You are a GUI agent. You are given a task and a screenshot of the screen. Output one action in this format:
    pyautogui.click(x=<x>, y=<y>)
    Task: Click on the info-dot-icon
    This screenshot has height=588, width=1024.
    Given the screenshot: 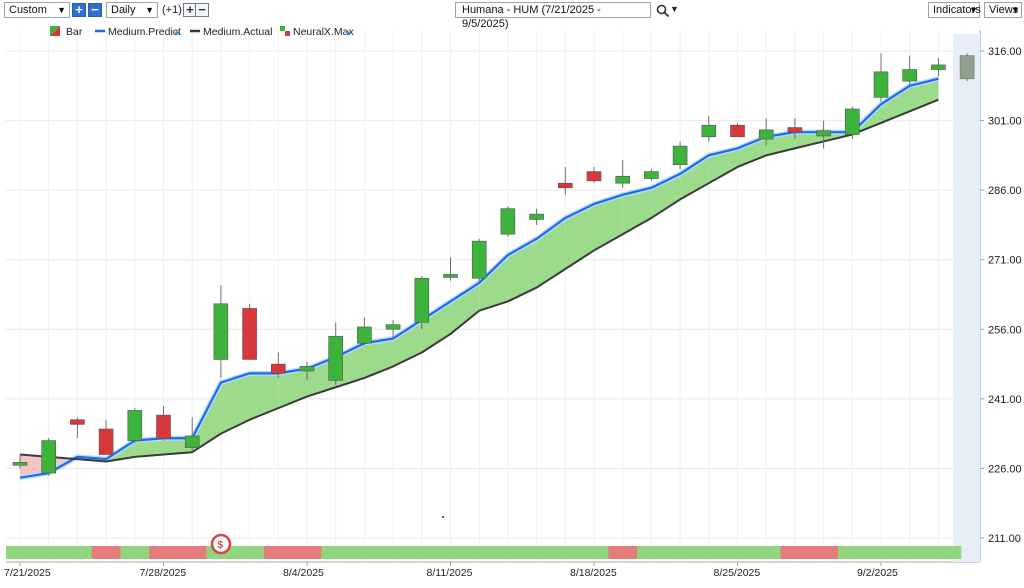 What is the action you would take?
    pyautogui.click(x=348, y=33)
    